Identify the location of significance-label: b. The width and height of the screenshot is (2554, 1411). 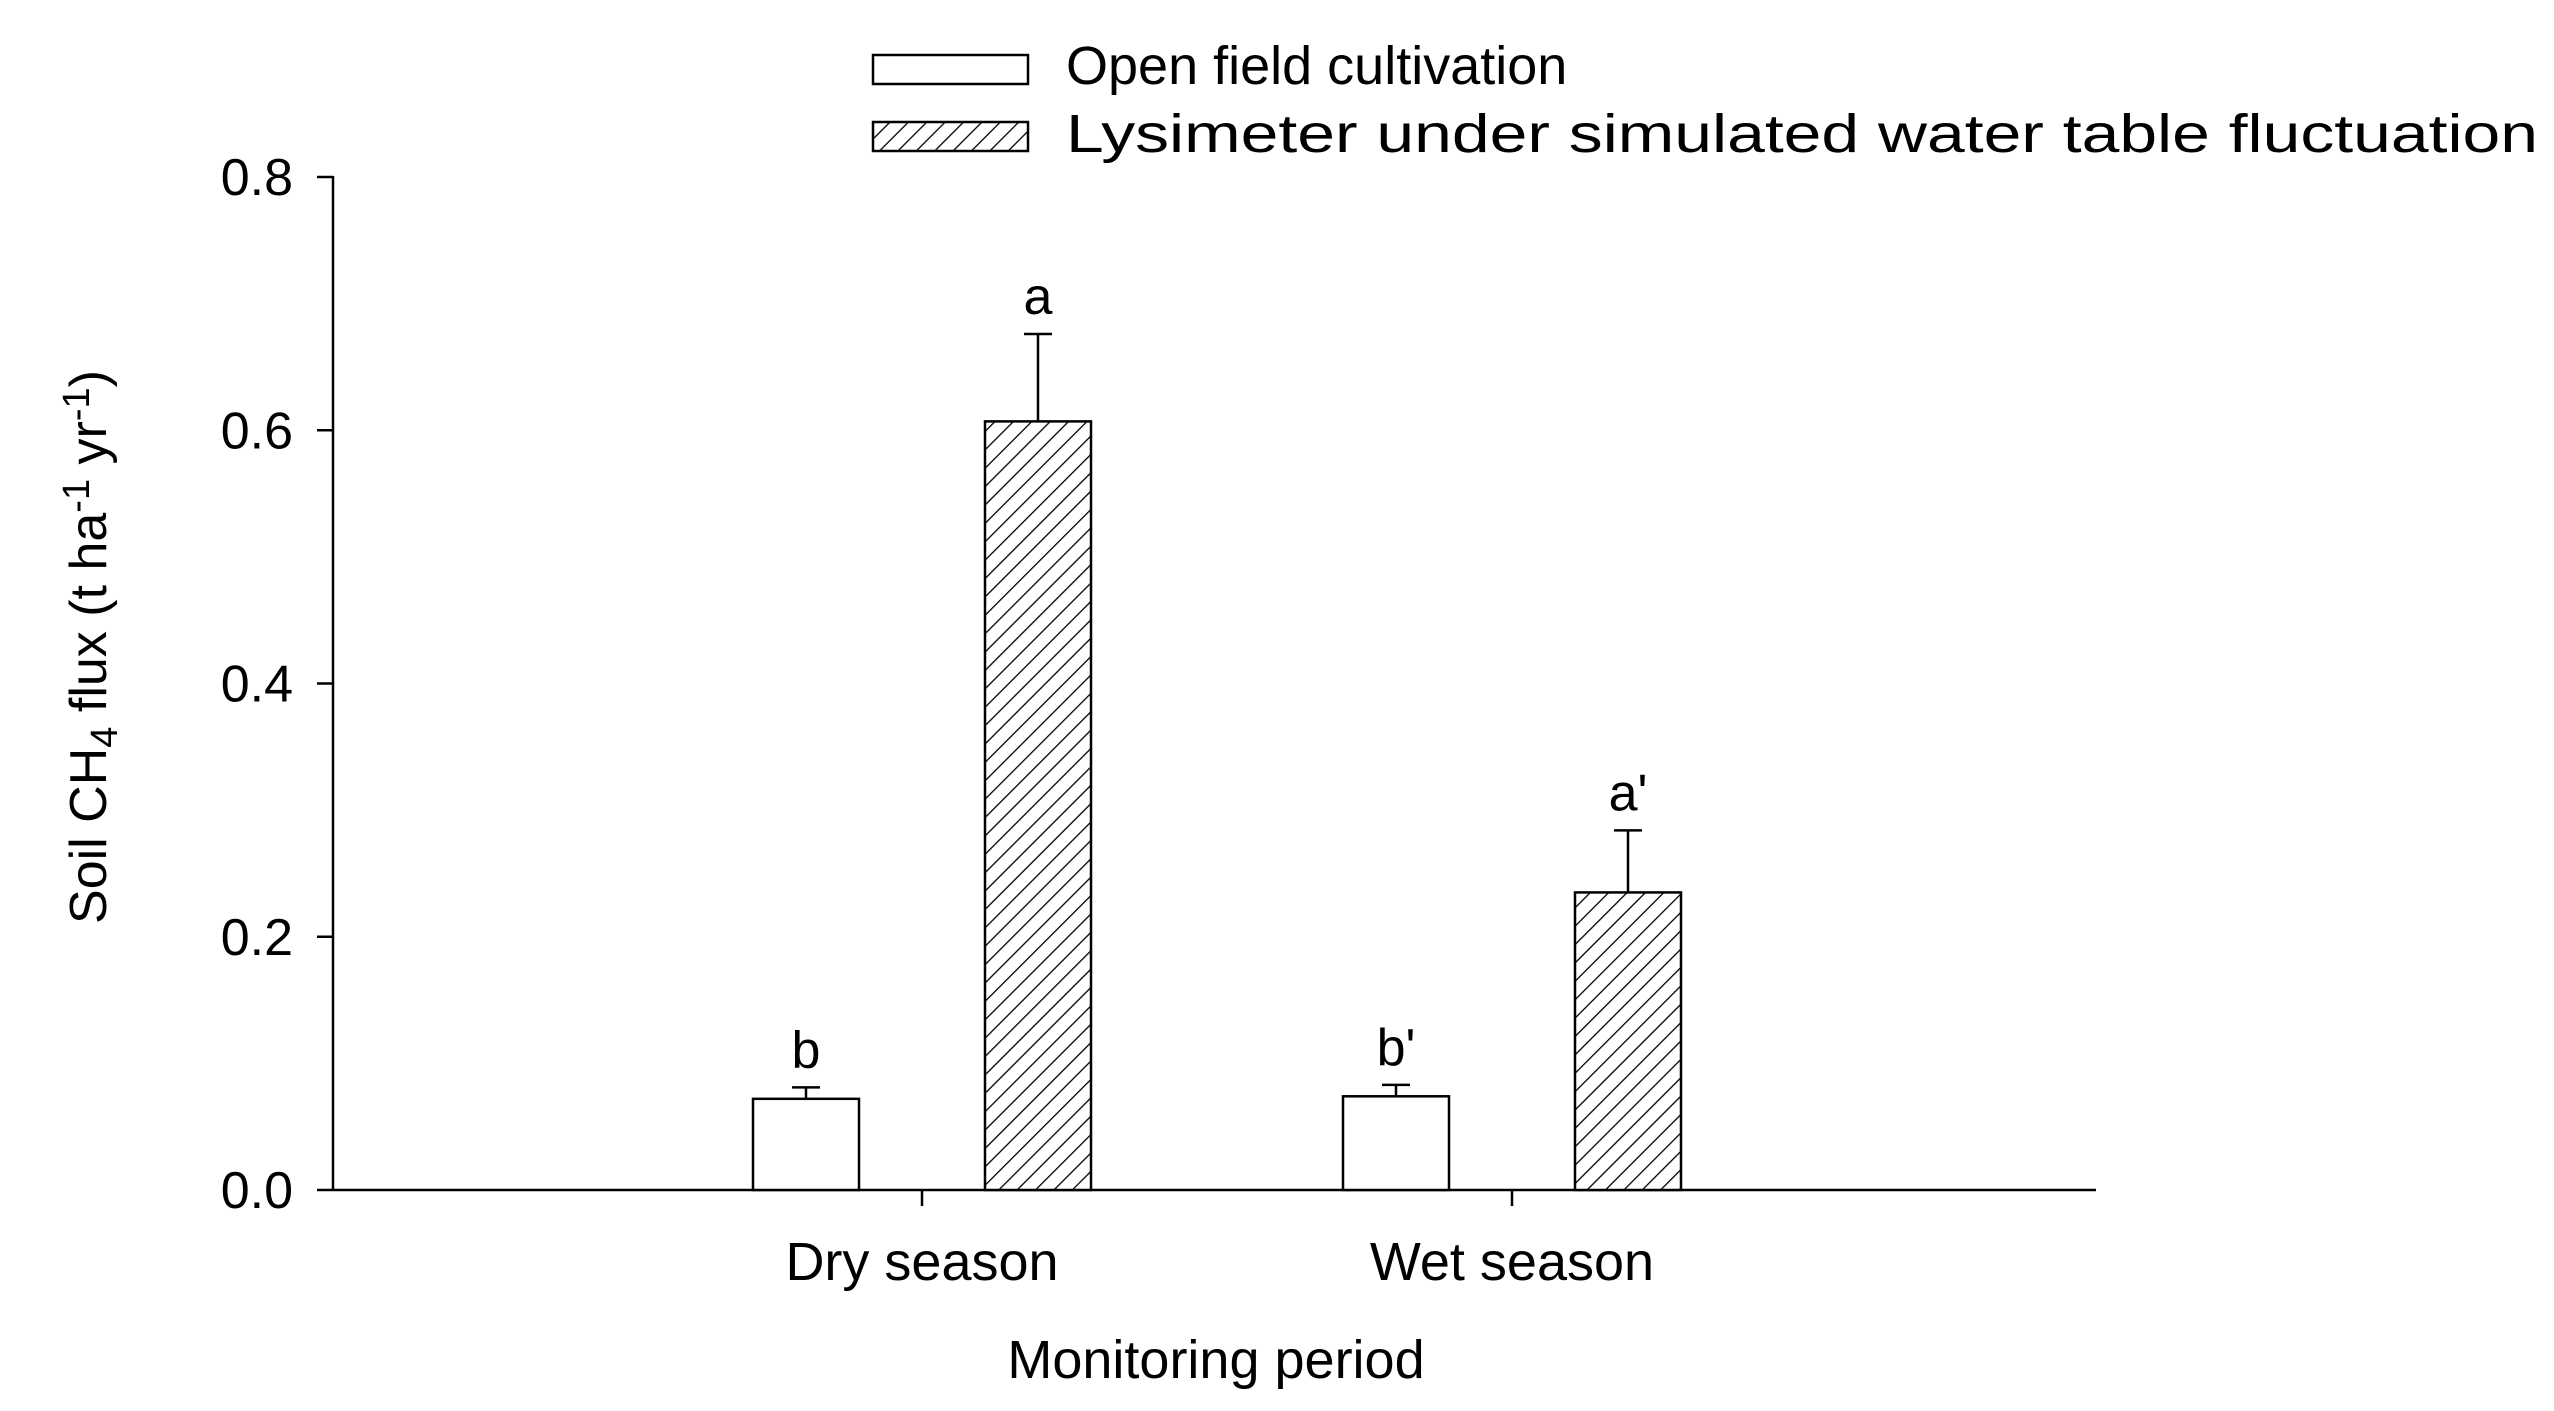
(806, 1050).